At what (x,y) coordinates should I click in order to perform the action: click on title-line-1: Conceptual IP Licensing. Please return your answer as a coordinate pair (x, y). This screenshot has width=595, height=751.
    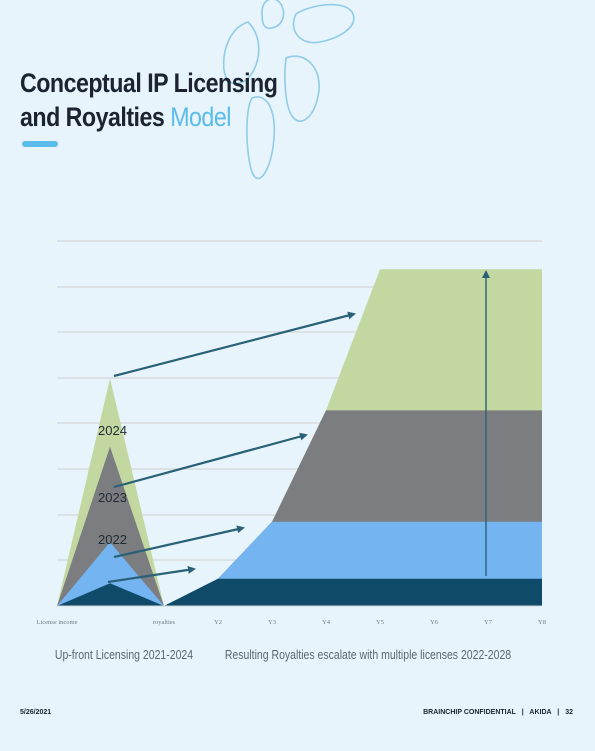
    Looking at the image, I should click on (149, 83).